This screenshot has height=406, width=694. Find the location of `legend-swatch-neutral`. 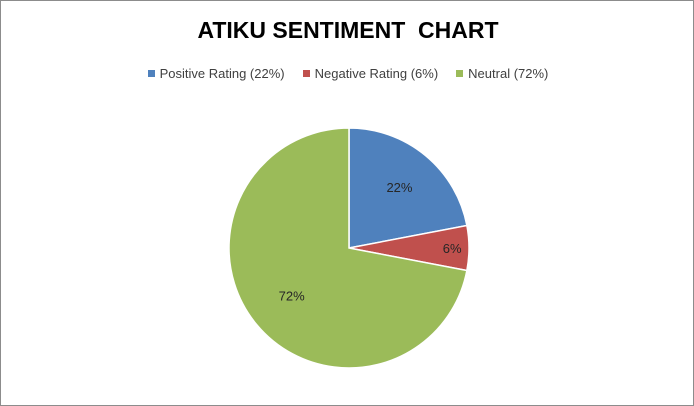

legend-swatch-neutral is located at coordinates (460, 73).